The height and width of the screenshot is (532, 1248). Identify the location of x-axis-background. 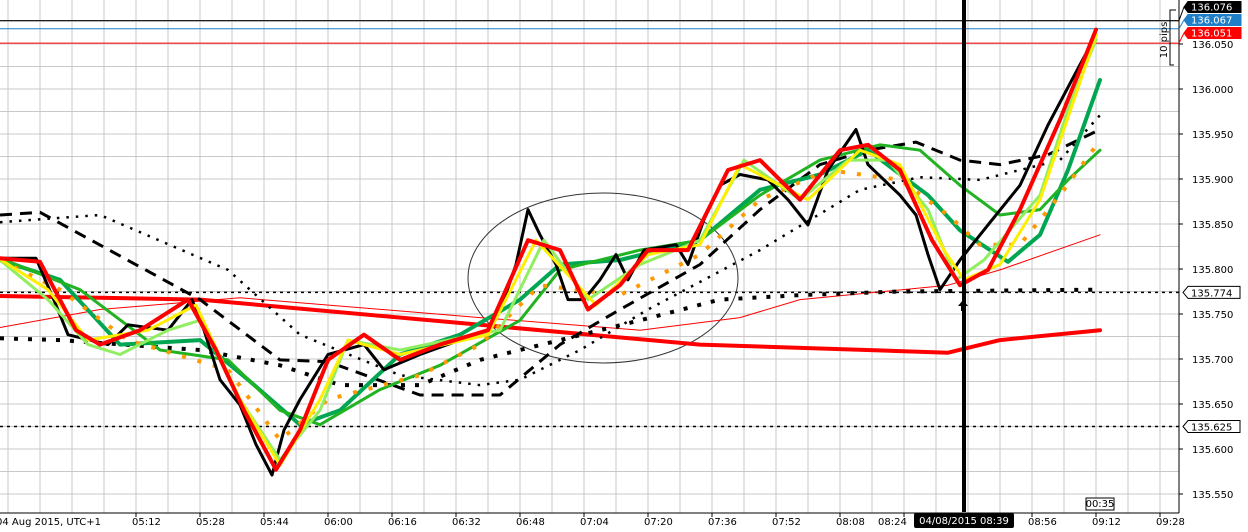
(589, 520).